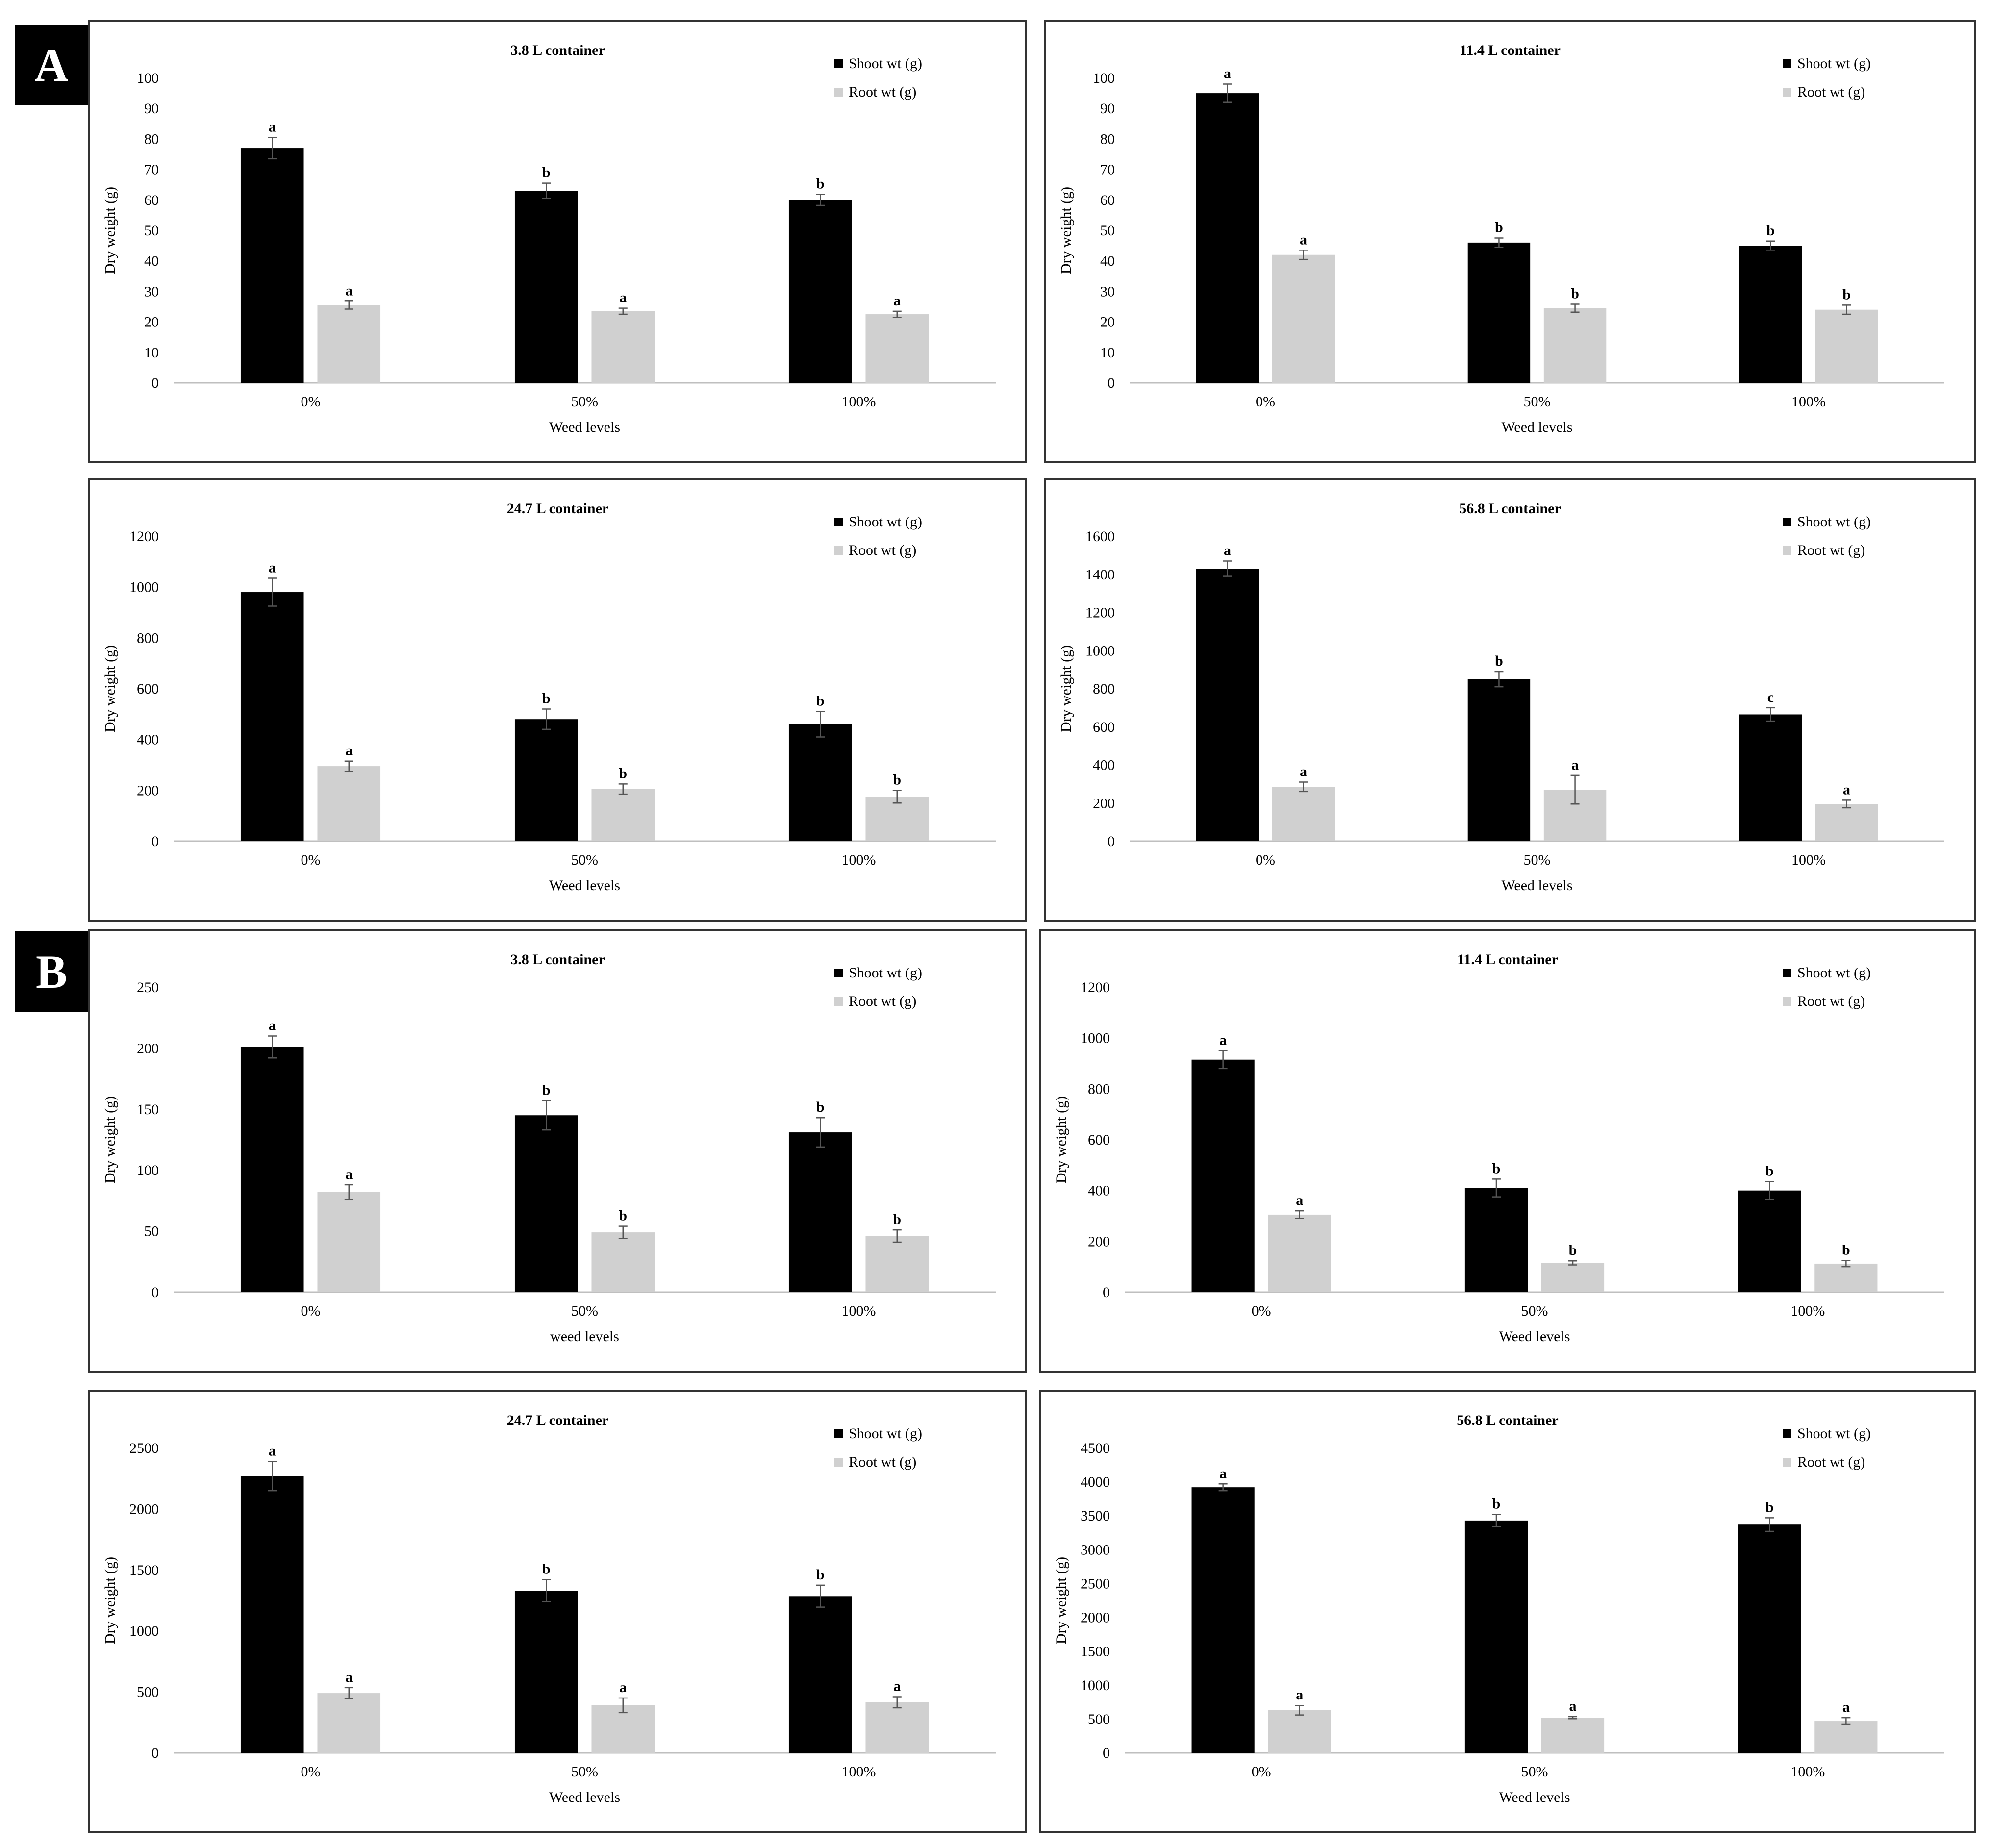  I want to click on y-tick-label: 2000, so click(1095, 1618).